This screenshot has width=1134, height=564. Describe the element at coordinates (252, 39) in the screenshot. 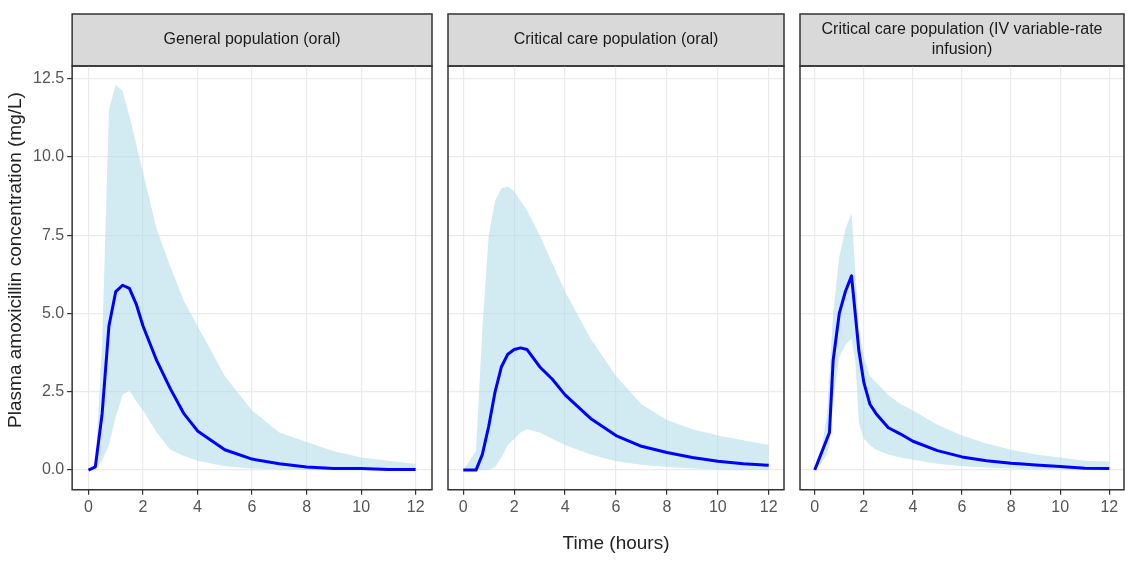

I see `chart-title: General population (oral)` at that location.